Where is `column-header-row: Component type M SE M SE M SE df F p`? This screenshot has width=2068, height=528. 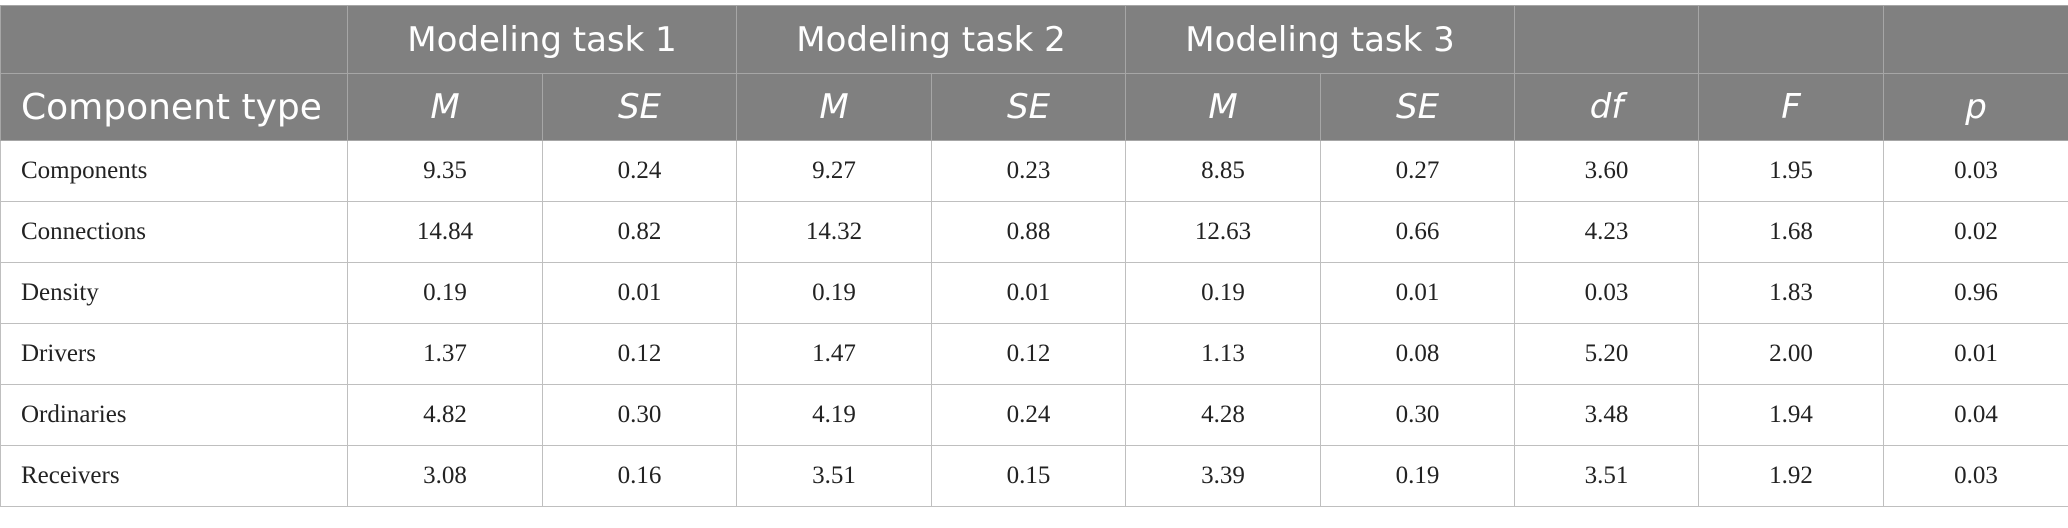
column-header-row: Component type M SE M SE M SE df F p is located at coordinates (1034, 107).